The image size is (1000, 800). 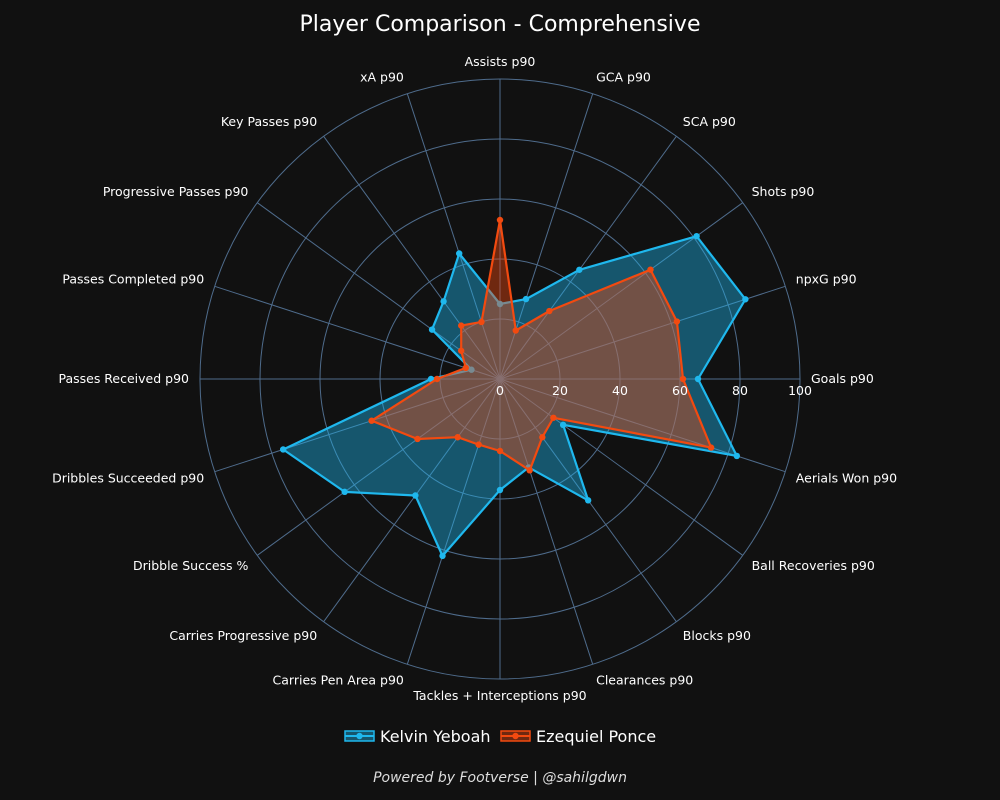 I want to click on point-kelvin-yeboah-blocks-p90, so click(x=588, y=500).